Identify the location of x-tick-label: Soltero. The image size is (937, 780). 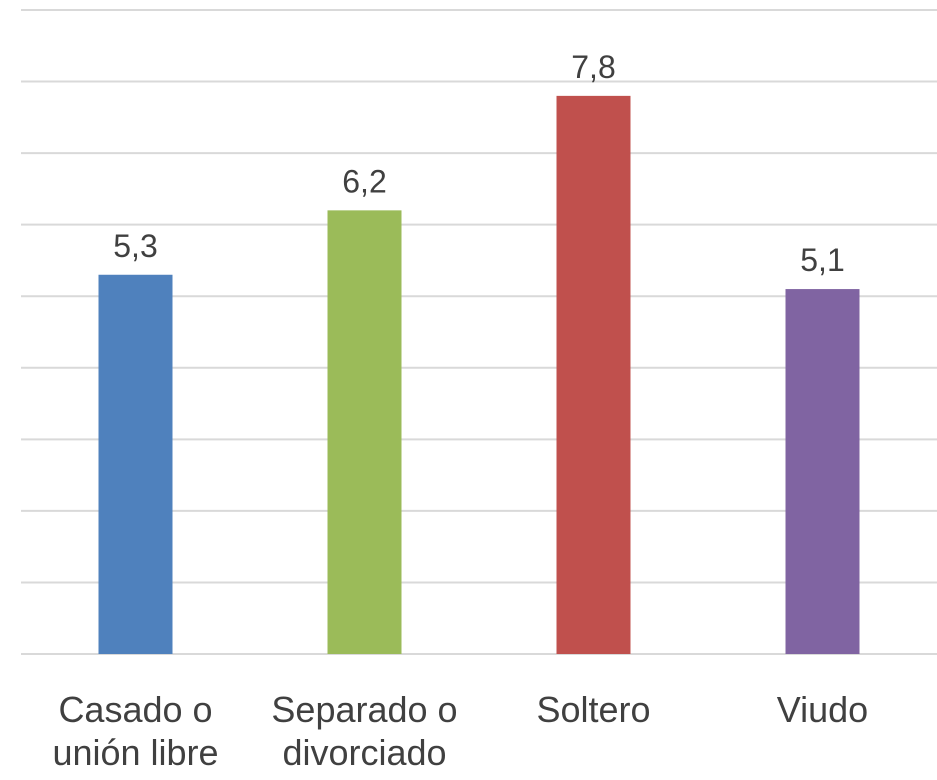
(593, 709).